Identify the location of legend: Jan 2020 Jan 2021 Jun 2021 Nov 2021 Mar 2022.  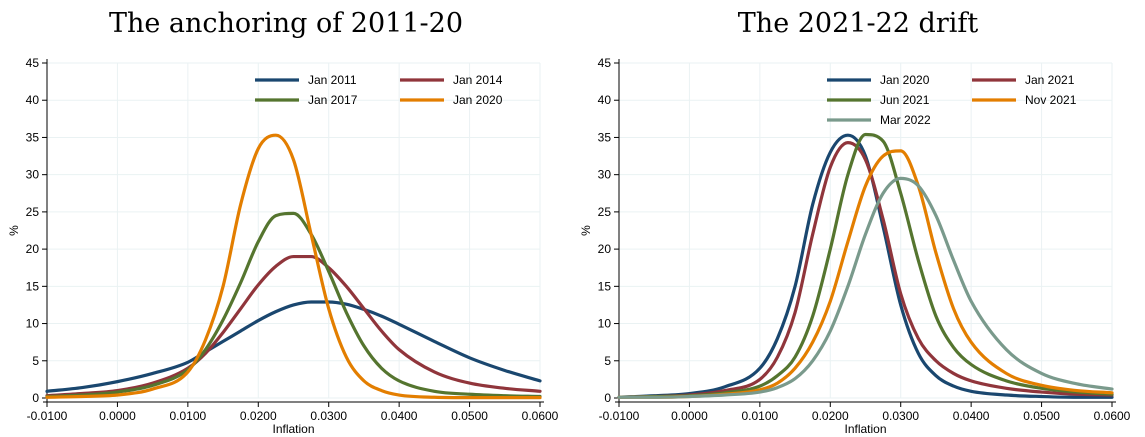
(952, 100).